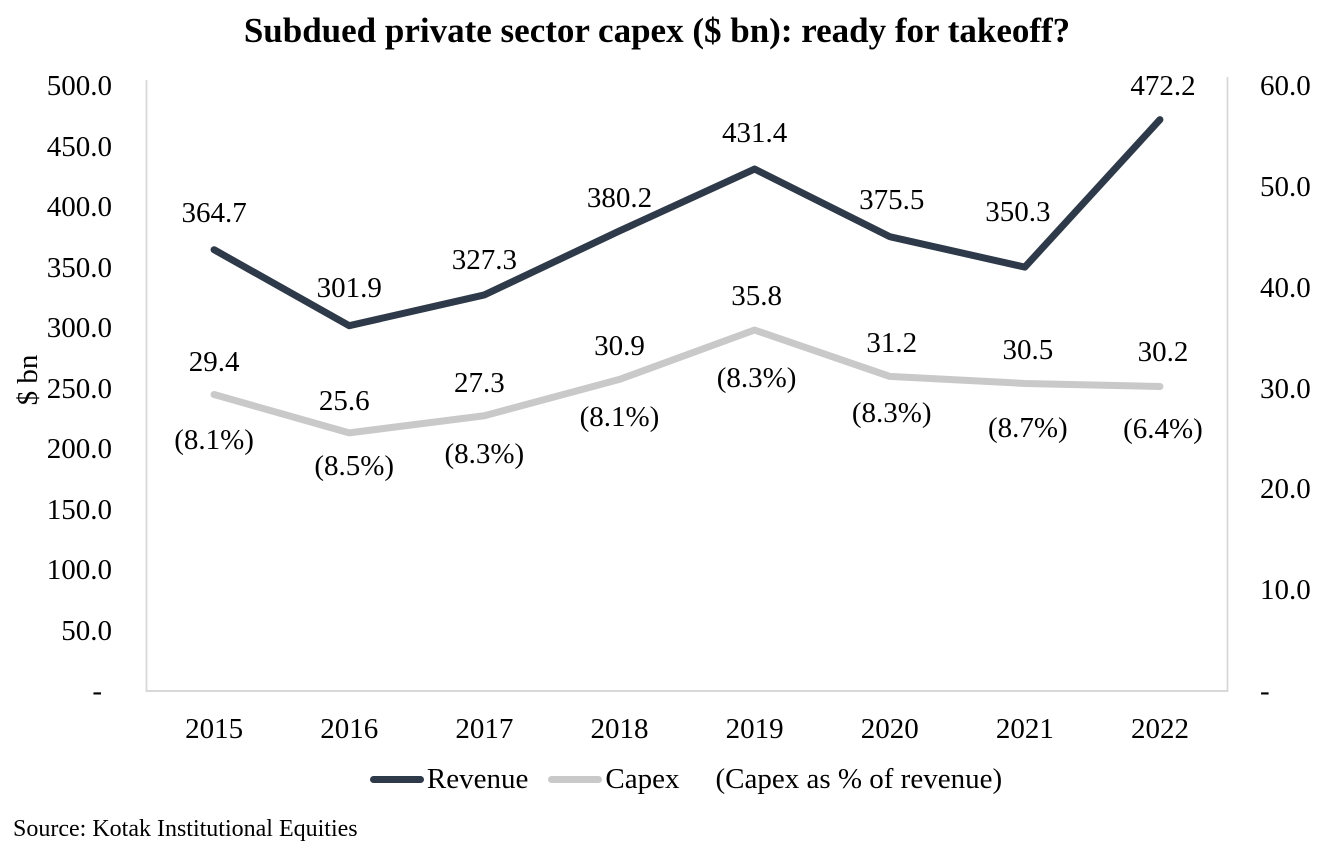  I want to click on capex-data-label: 27.3, so click(479, 382).